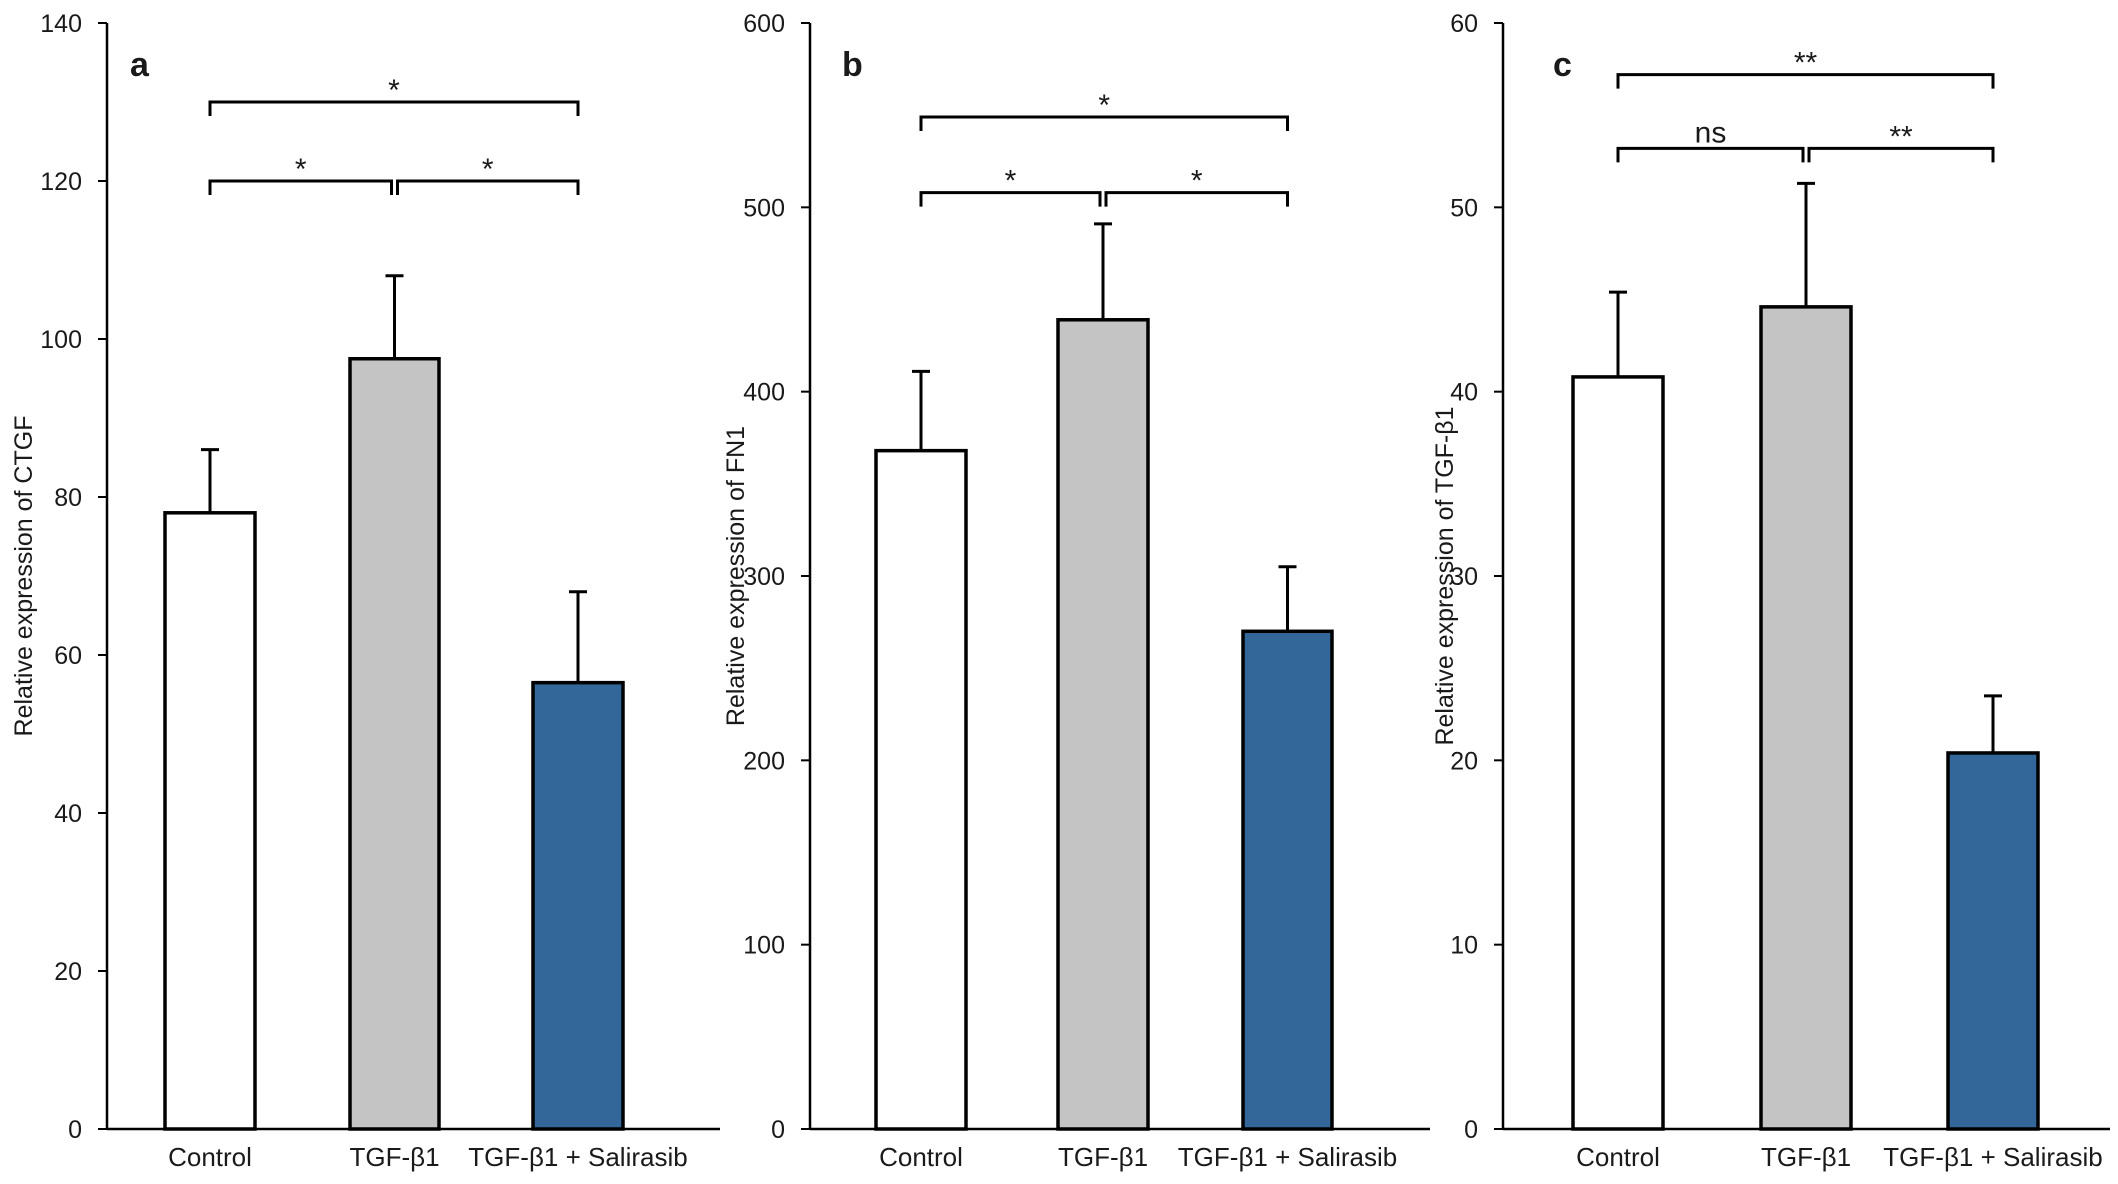 The height and width of the screenshot is (1184, 2118). Describe the element at coordinates (1464, 208) in the screenshot. I see `y-tick-label: 50` at that location.